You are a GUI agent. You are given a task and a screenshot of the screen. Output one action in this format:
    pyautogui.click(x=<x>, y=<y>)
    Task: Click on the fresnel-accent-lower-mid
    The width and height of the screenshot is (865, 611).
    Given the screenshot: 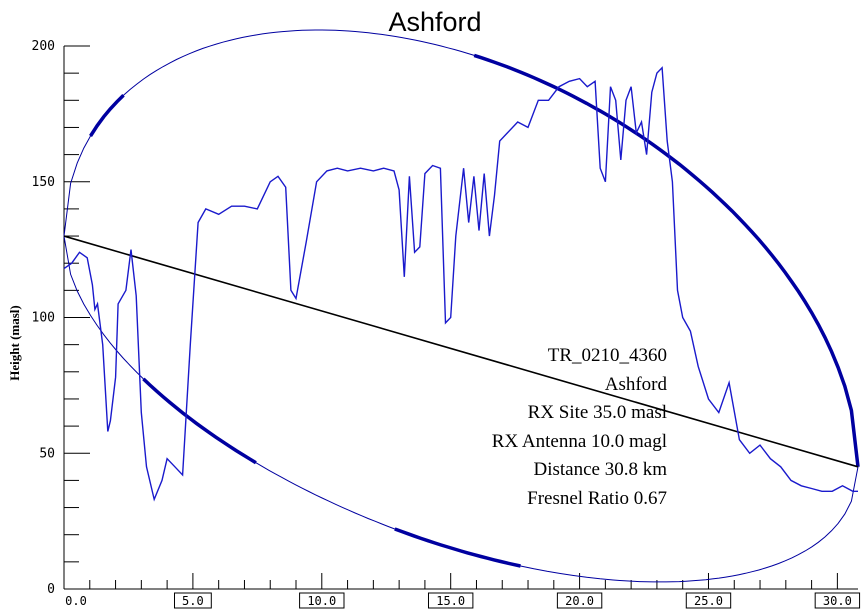 What is the action you would take?
    pyautogui.click(x=457, y=547)
    